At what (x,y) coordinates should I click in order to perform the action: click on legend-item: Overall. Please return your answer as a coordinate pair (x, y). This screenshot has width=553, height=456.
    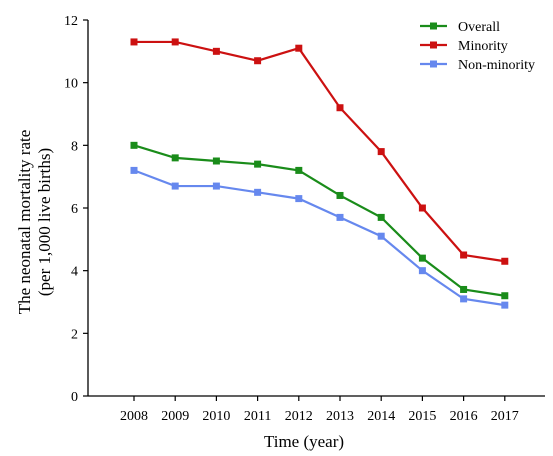
    Looking at the image, I should click on (460, 27).